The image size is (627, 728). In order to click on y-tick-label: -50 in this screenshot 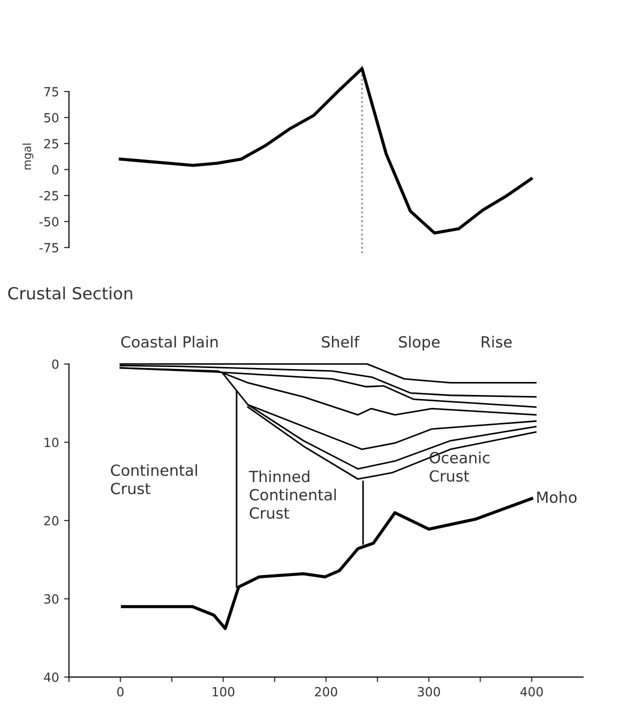, I will do `click(48, 221)`.